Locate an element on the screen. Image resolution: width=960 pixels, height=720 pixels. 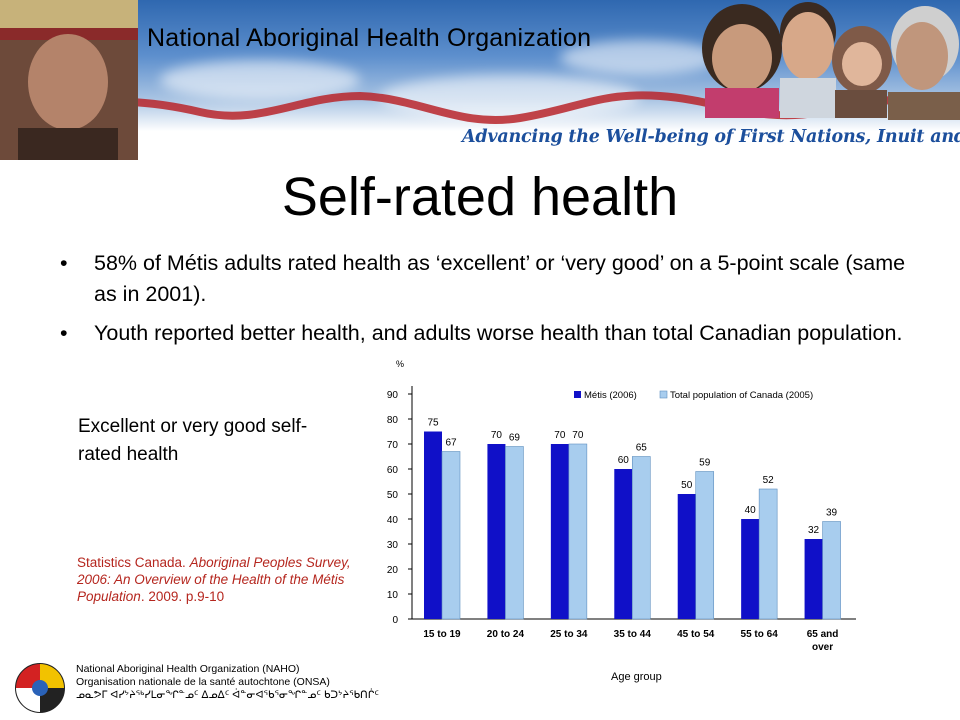
chart-caption: Excellent or very good self-rated health is located at coordinates (193, 440).